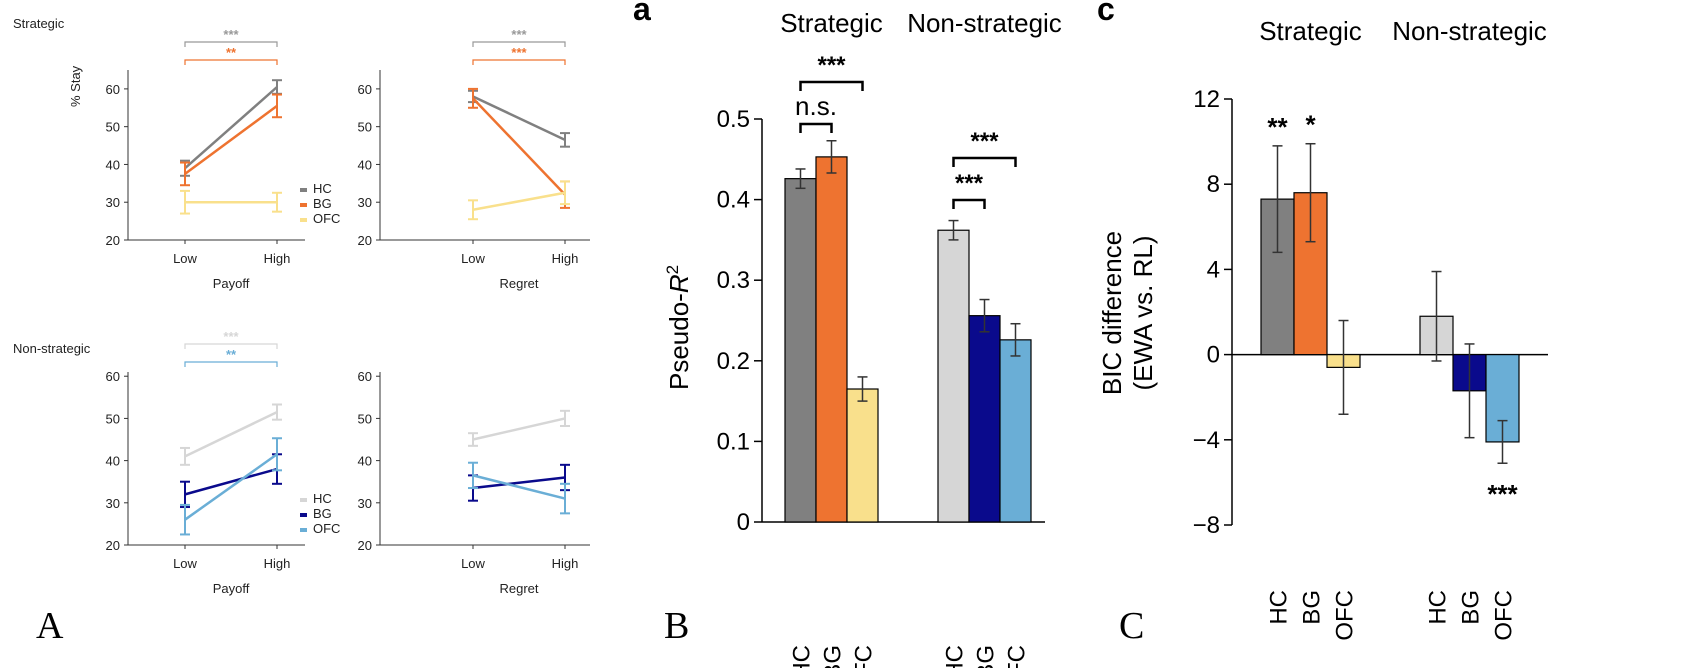 Image resolution: width=1706 pixels, height=668 pixels. I want to click on cropped-letter-a: a, so click(642, 13).